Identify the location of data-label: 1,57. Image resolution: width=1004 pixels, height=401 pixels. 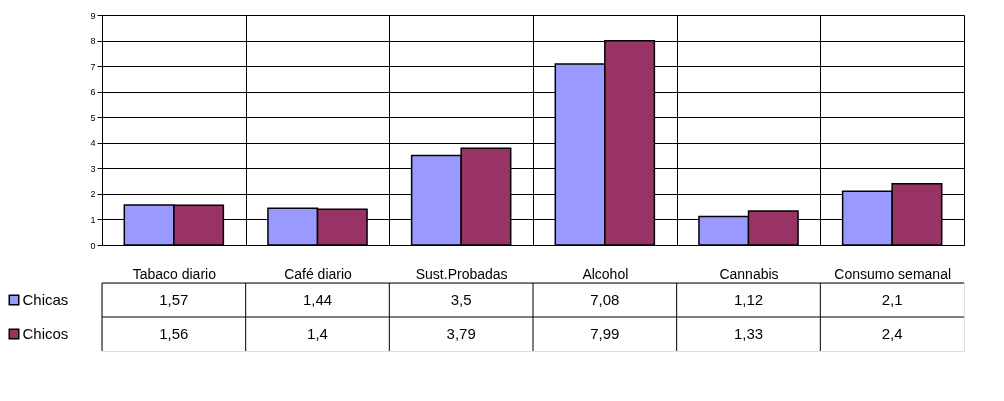
(174, 299).